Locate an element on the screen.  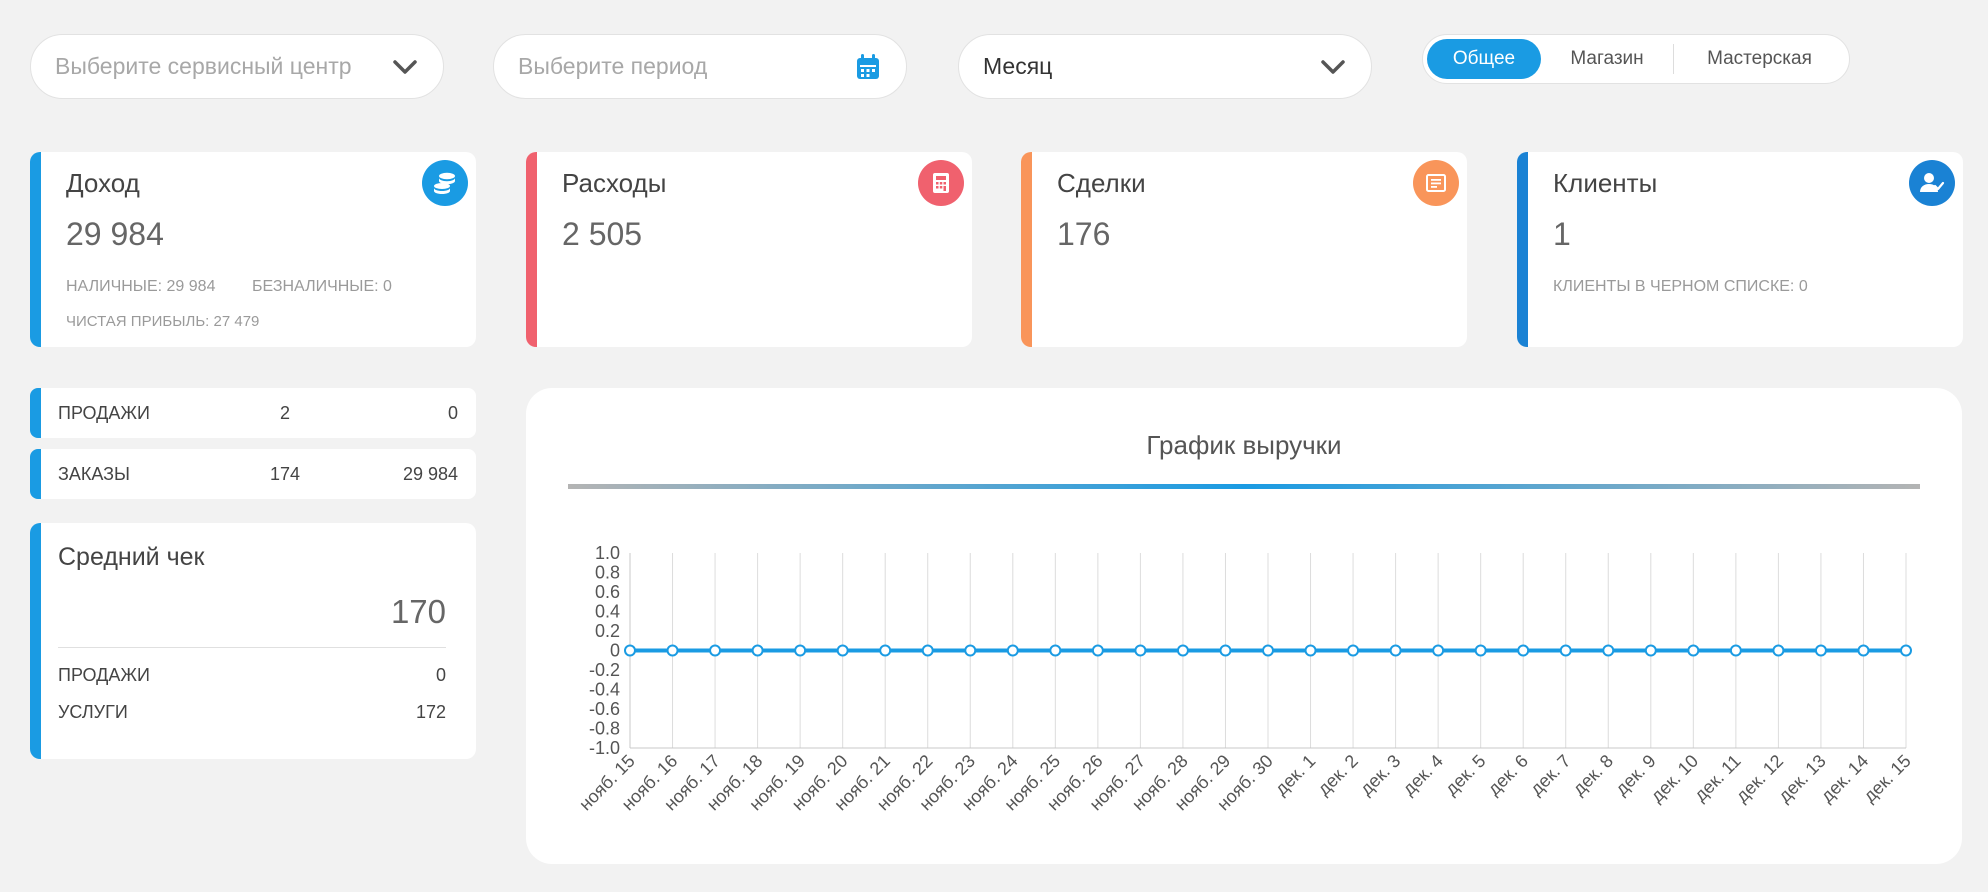
tab-general: Общее is located at coordinates (1484, 59).